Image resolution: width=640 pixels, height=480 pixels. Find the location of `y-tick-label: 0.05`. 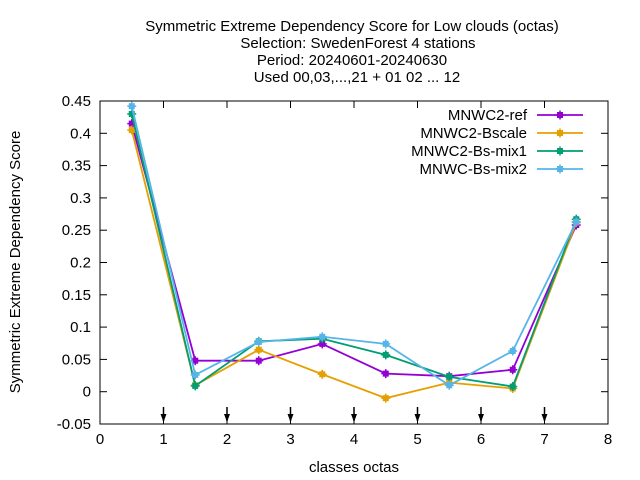

y-tick-label: 0.05 is located at coordinates (76, 359).